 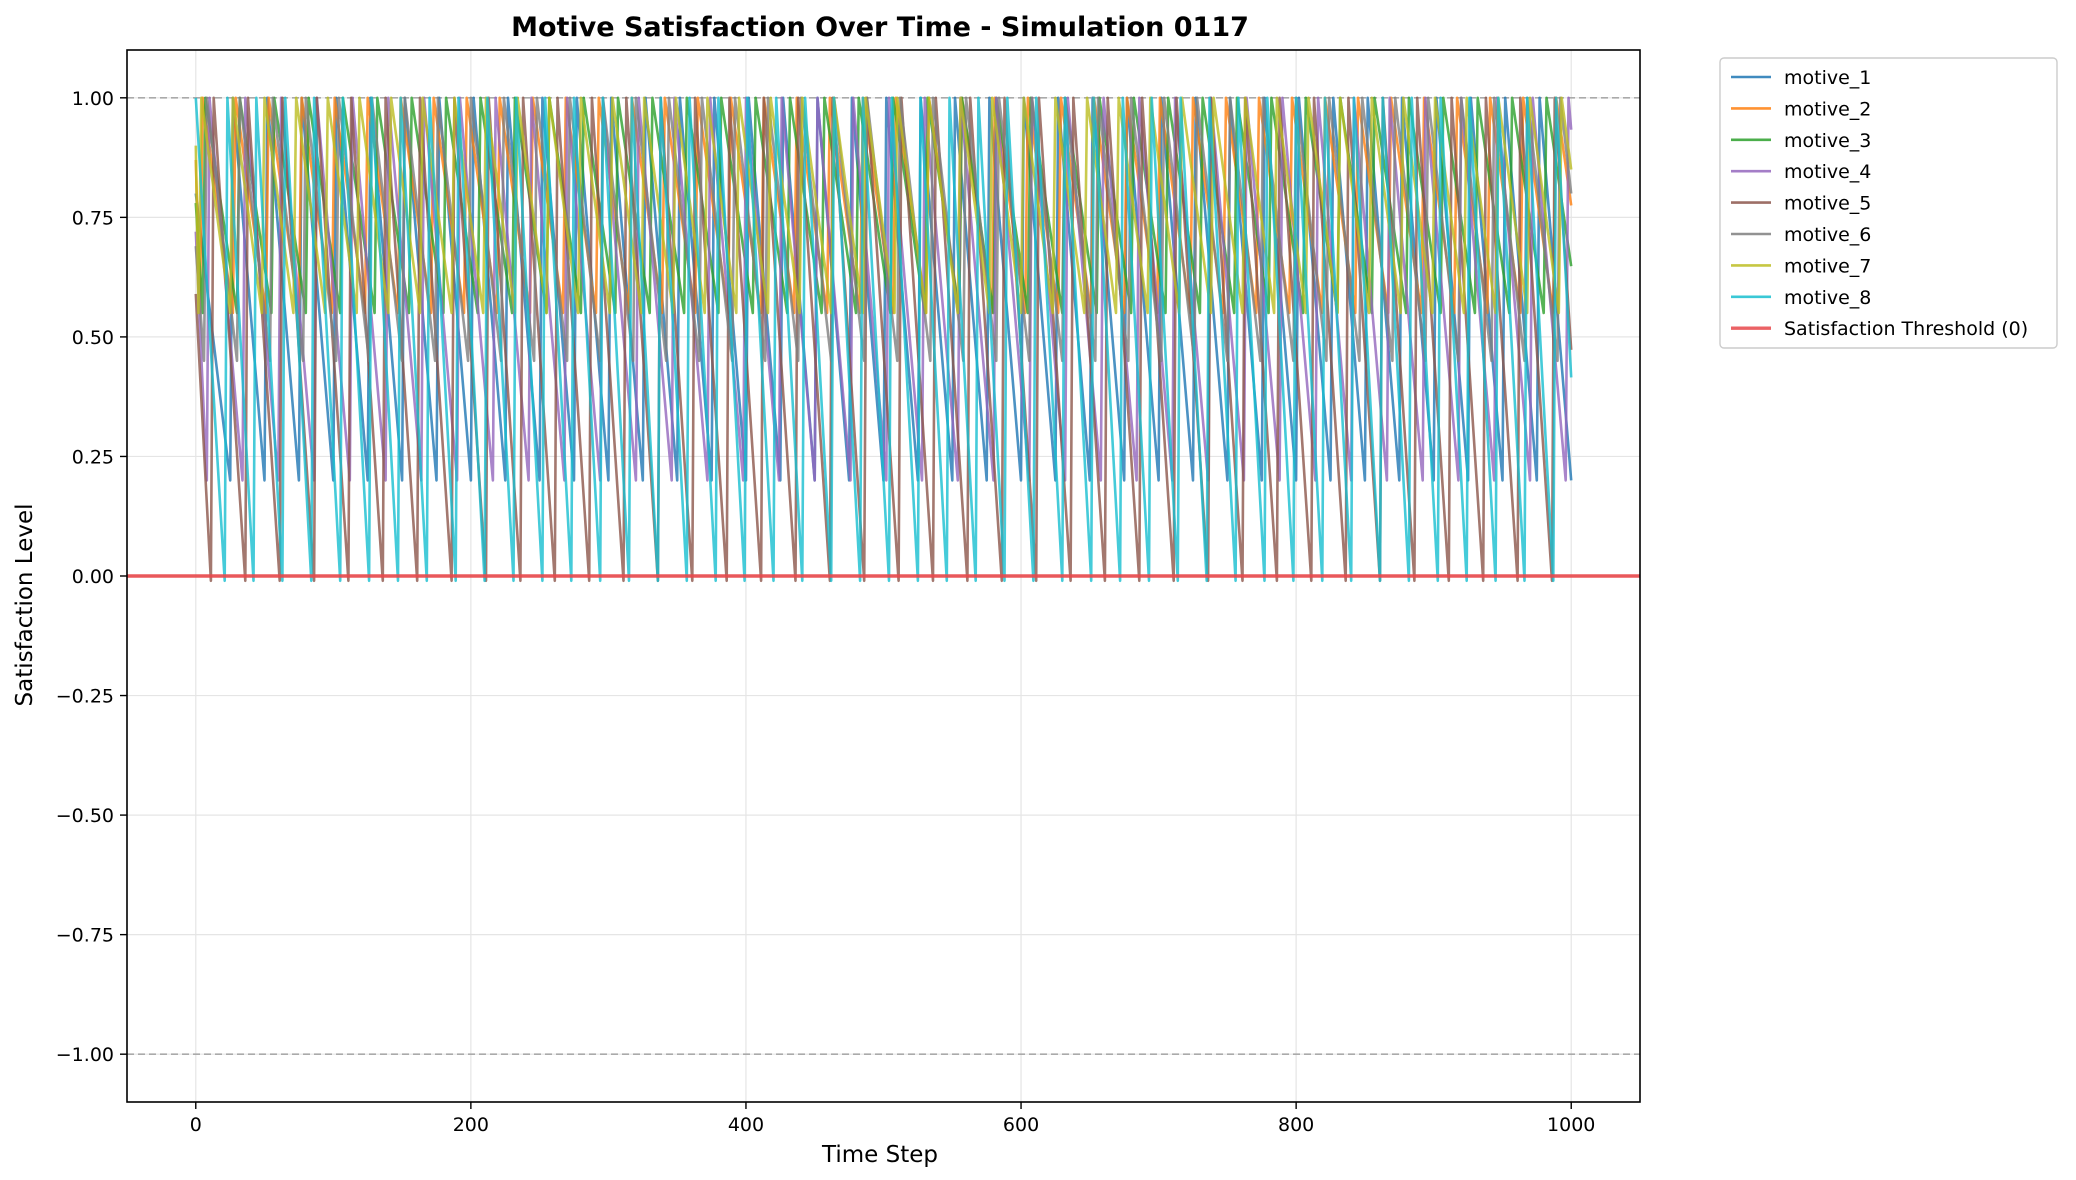 I want to click on y-tick-label: 0.75, so click(x=93, y=218).